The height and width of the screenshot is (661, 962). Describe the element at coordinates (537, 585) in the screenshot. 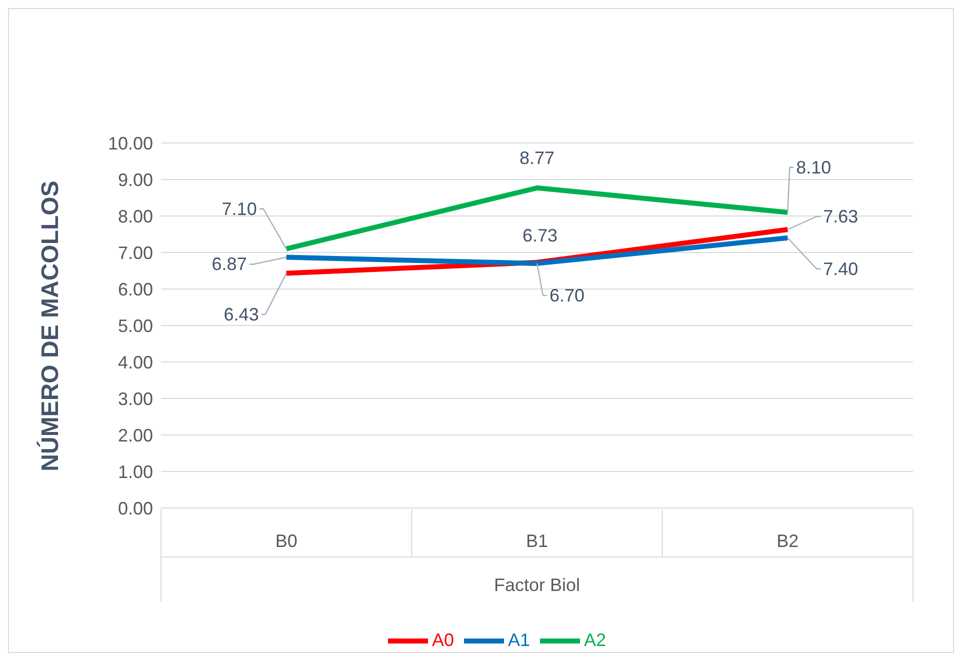

I see `x-axis-title: Factor Biol` at that location.